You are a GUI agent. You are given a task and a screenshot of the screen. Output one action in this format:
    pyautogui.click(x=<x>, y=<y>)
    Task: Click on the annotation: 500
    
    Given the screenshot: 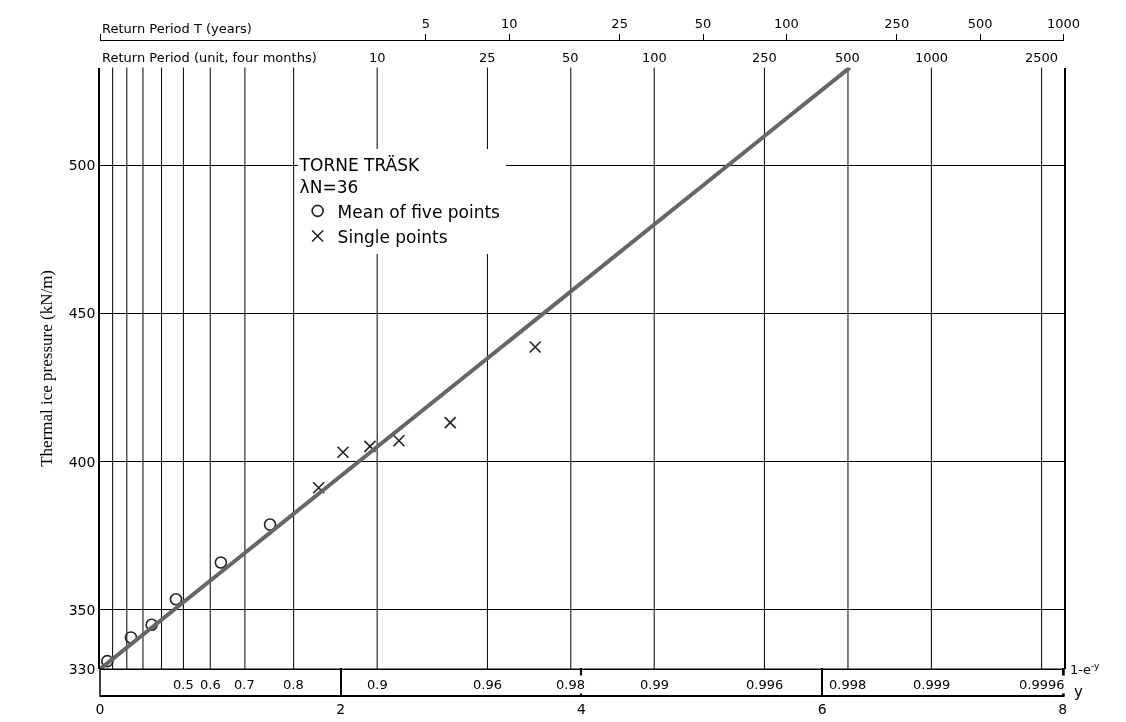 What is the action you would take?
    pyautogui.click(x=847, y=57)
    